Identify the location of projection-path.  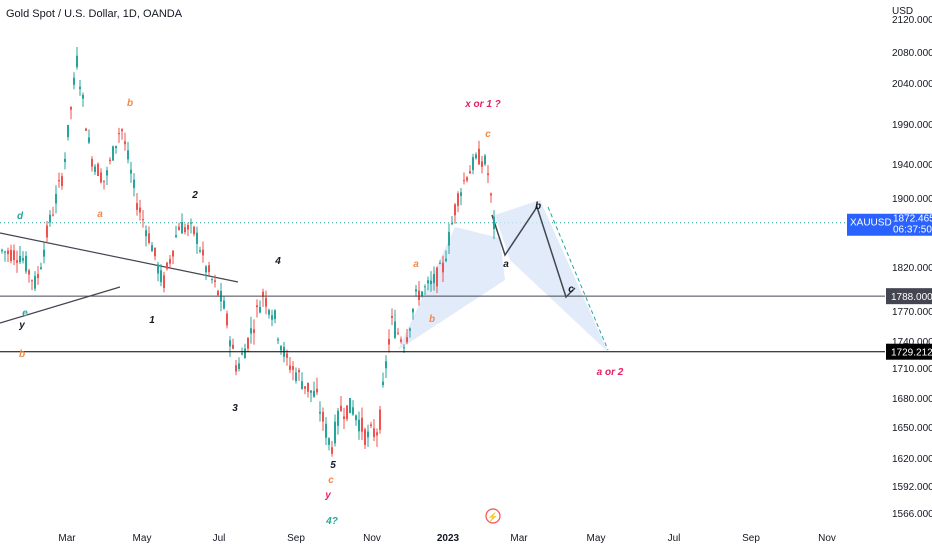
(533, 252).